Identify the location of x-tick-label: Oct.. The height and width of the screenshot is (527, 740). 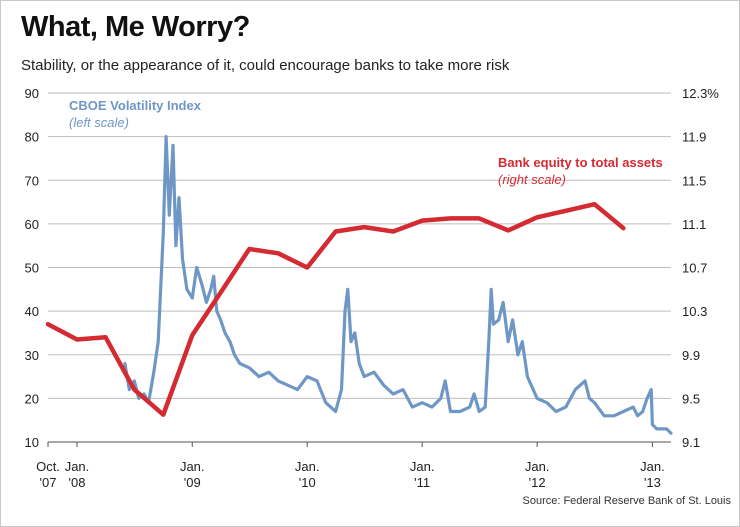
(48, 466).